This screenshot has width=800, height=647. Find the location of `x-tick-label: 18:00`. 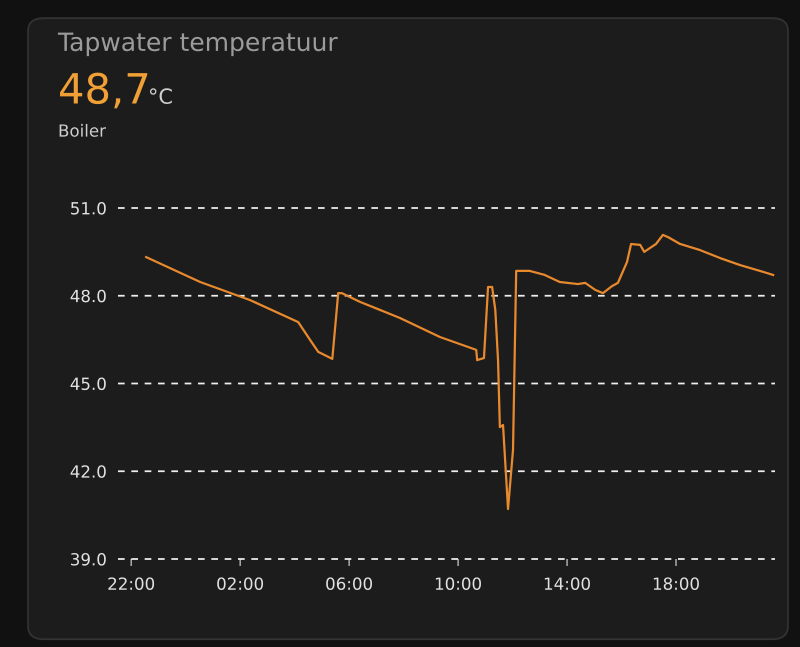

x-tick-label: 18:00 is located at coordinates (676, 583).